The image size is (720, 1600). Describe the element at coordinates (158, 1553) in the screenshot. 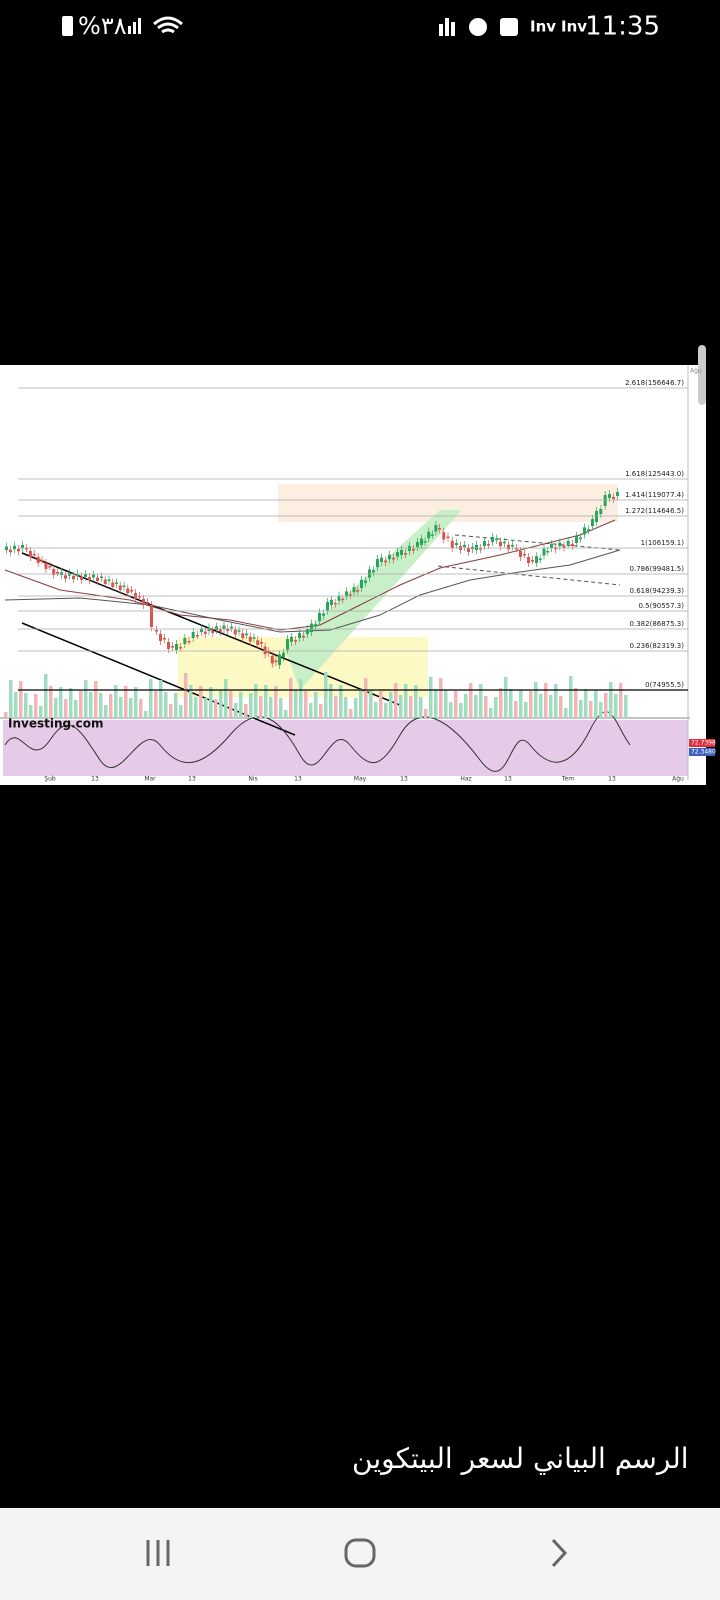

I see `recents-button` at that location.